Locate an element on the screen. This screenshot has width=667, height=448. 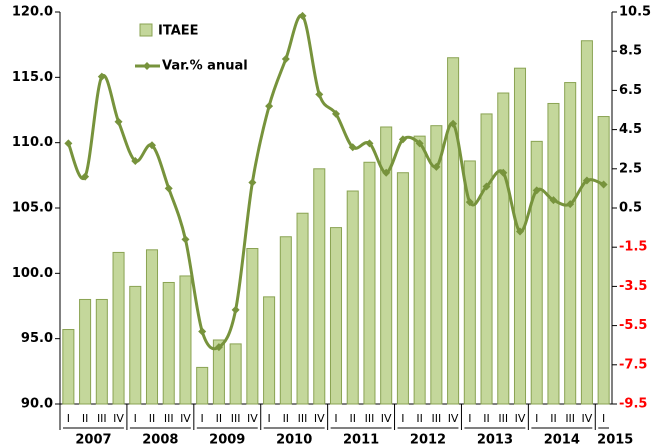
year-label: 2012 is located at coordinates (428, 440).